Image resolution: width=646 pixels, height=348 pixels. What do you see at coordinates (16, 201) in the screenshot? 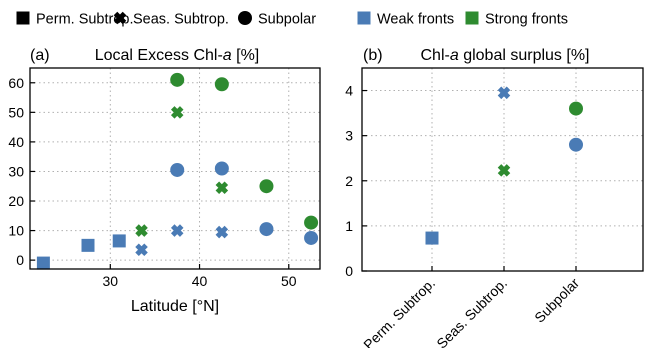
I see `y-tick-label: 20` at bounding box center [16, 201].